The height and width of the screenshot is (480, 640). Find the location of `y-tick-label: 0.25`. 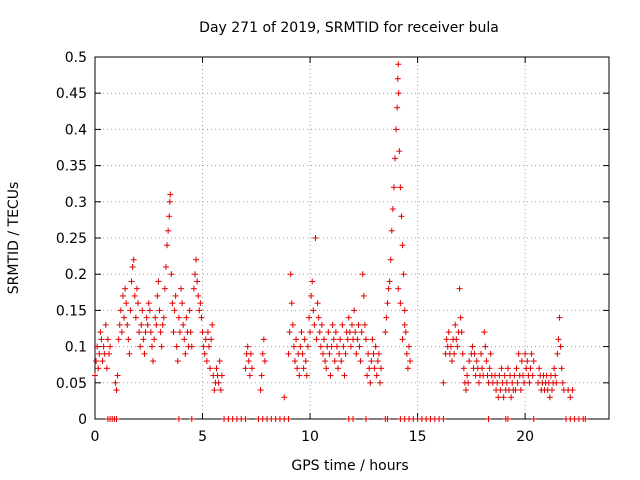

y-tick-label: 0.25 is located at coordinates (71, 239).